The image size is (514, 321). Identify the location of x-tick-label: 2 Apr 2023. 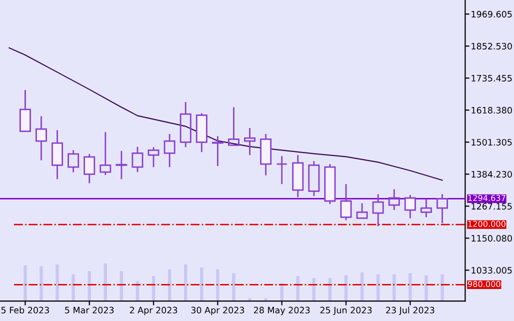
(154, 311).